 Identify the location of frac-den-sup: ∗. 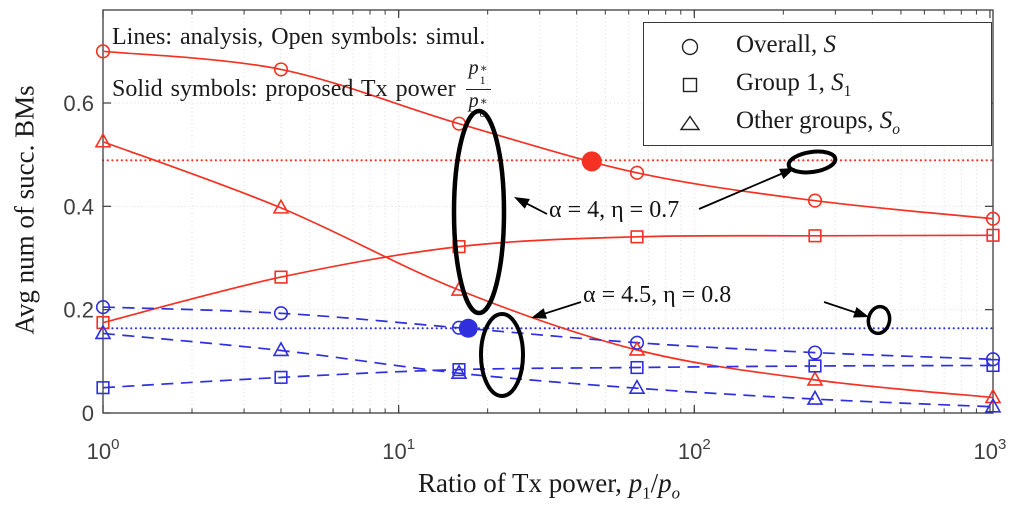
(483, 100).